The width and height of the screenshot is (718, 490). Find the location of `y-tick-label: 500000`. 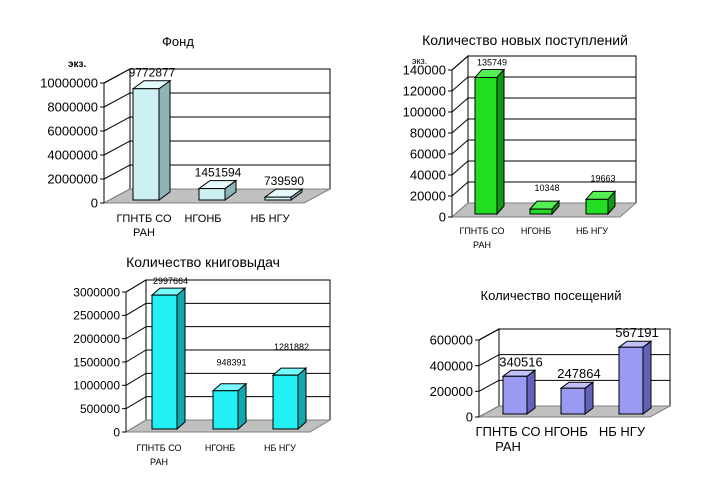

y-tick-label: 500000 is located at coordinates (100, 409).